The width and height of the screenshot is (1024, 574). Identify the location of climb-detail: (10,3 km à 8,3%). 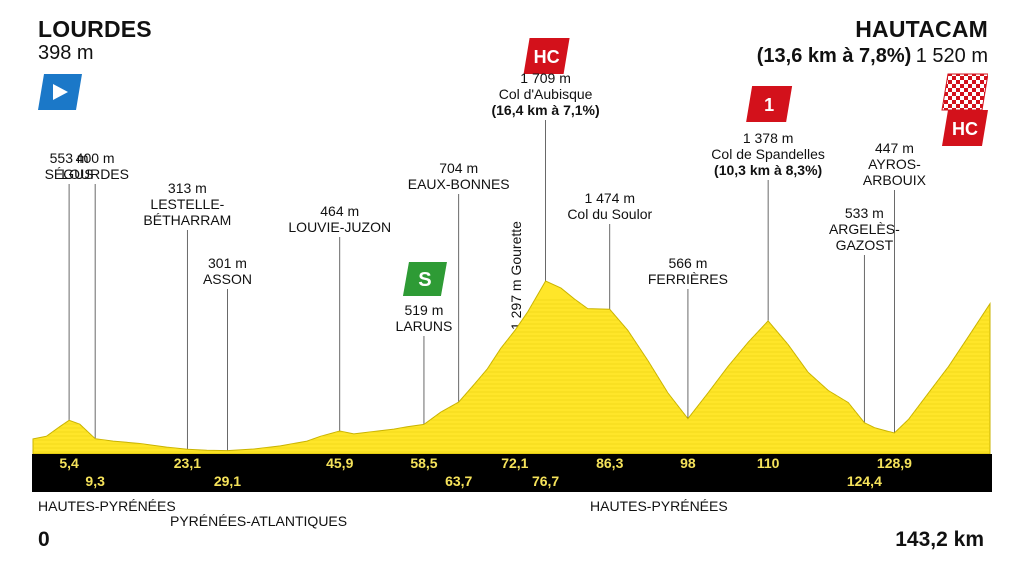
(768, 170).